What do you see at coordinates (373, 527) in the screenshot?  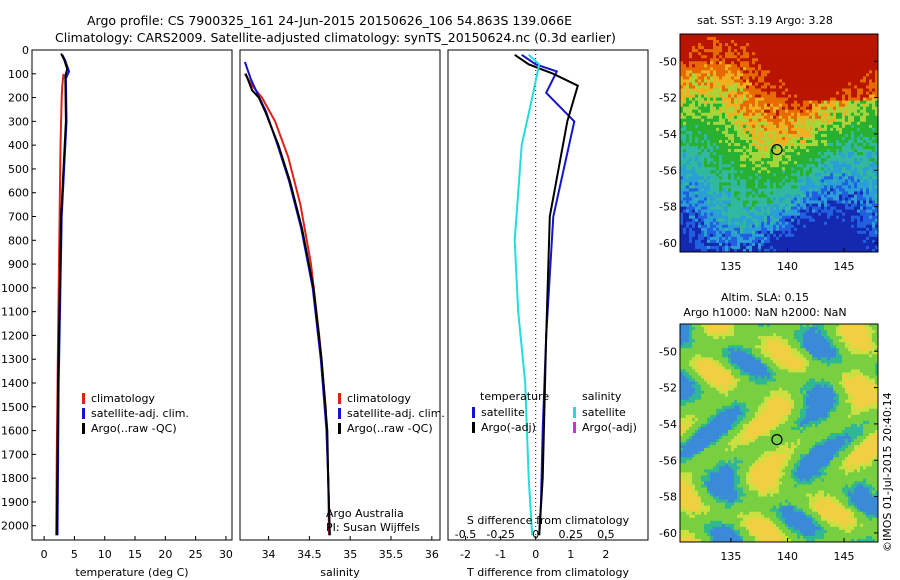 I see `annotation-pi: PI: Susan Wijffels` at bounding box center [373, 527].